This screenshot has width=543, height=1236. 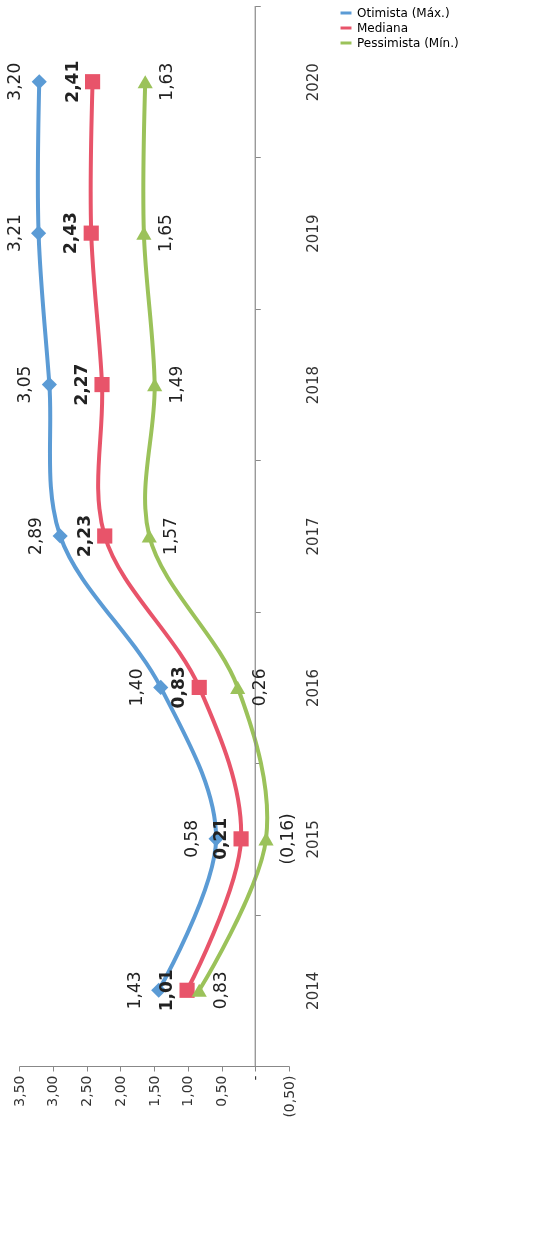 What do you see at coordinates (81, 384) in the screenshot?
I see `data-label: 2,27` at bounding box center [81, 384].